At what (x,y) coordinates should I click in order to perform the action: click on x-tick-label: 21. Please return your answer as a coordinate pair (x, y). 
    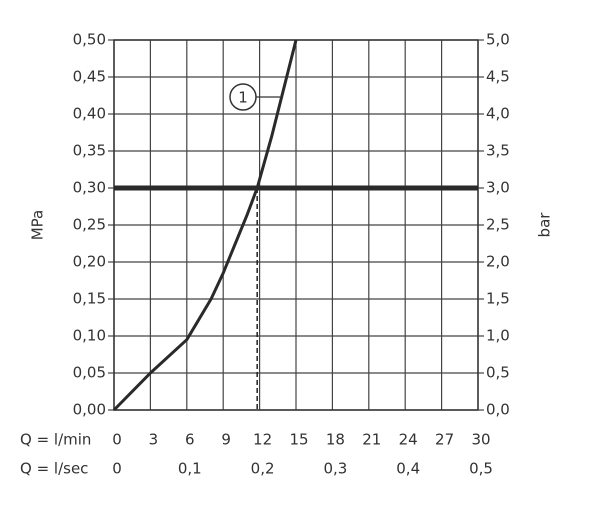
    Looking at the image, I should click on (371, 440).